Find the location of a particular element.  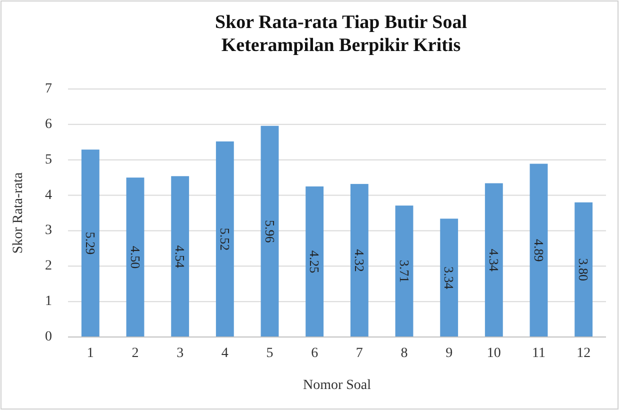

x-tick-label: 11 is located at coordinates (539, 353).